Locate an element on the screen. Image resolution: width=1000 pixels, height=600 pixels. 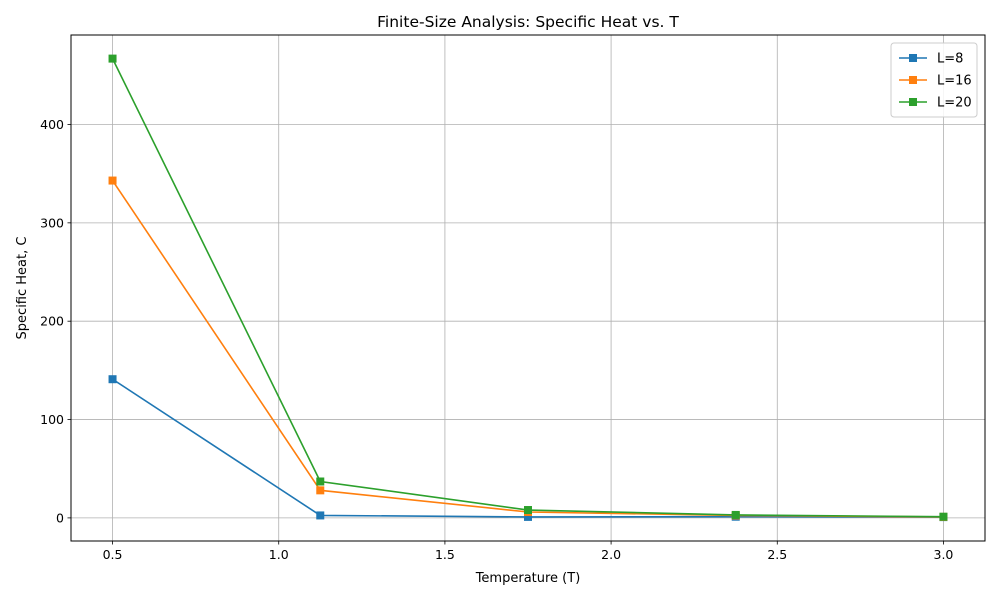
y-tick-label: 100 is located at coordinates (52, 419).